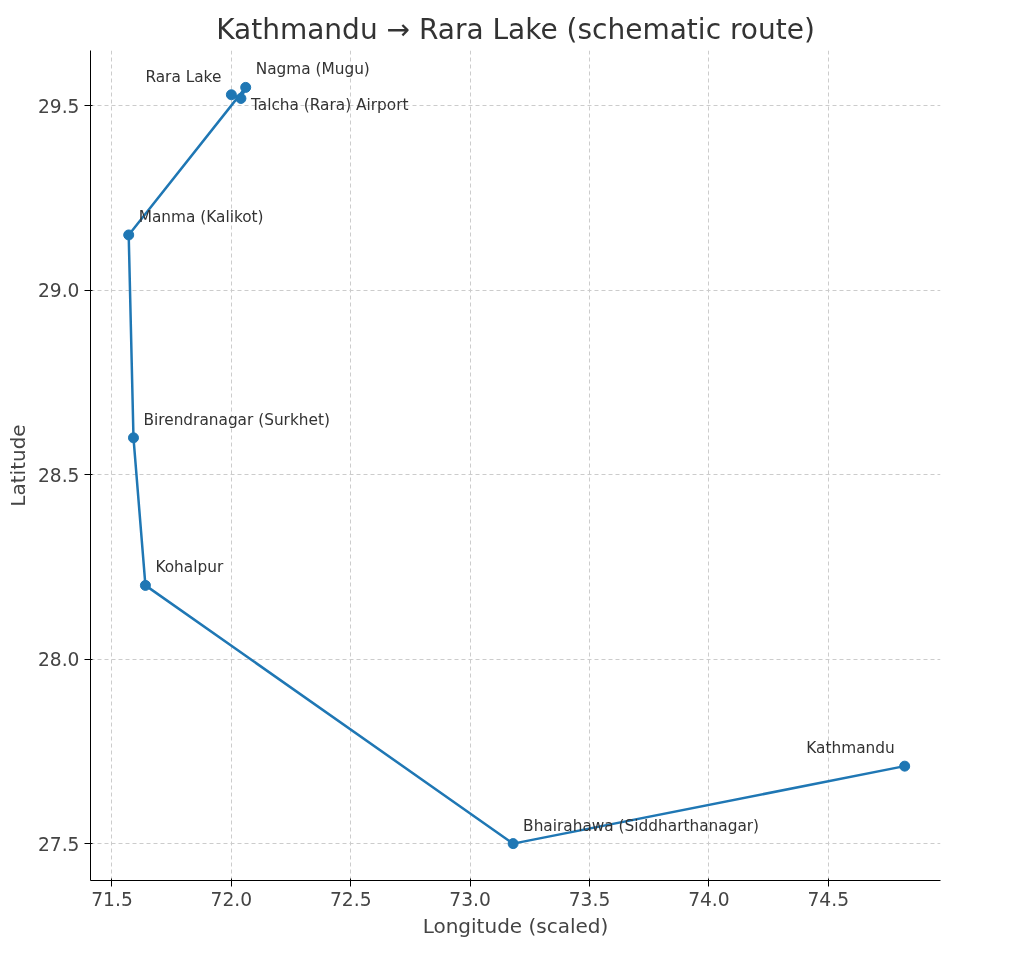 This screenshot has height=954, width=1024. What do you see at coordinates (828, 899) in the screenshot?
I see `x-tick-label: 74.5` at bounding box center [828, 899].